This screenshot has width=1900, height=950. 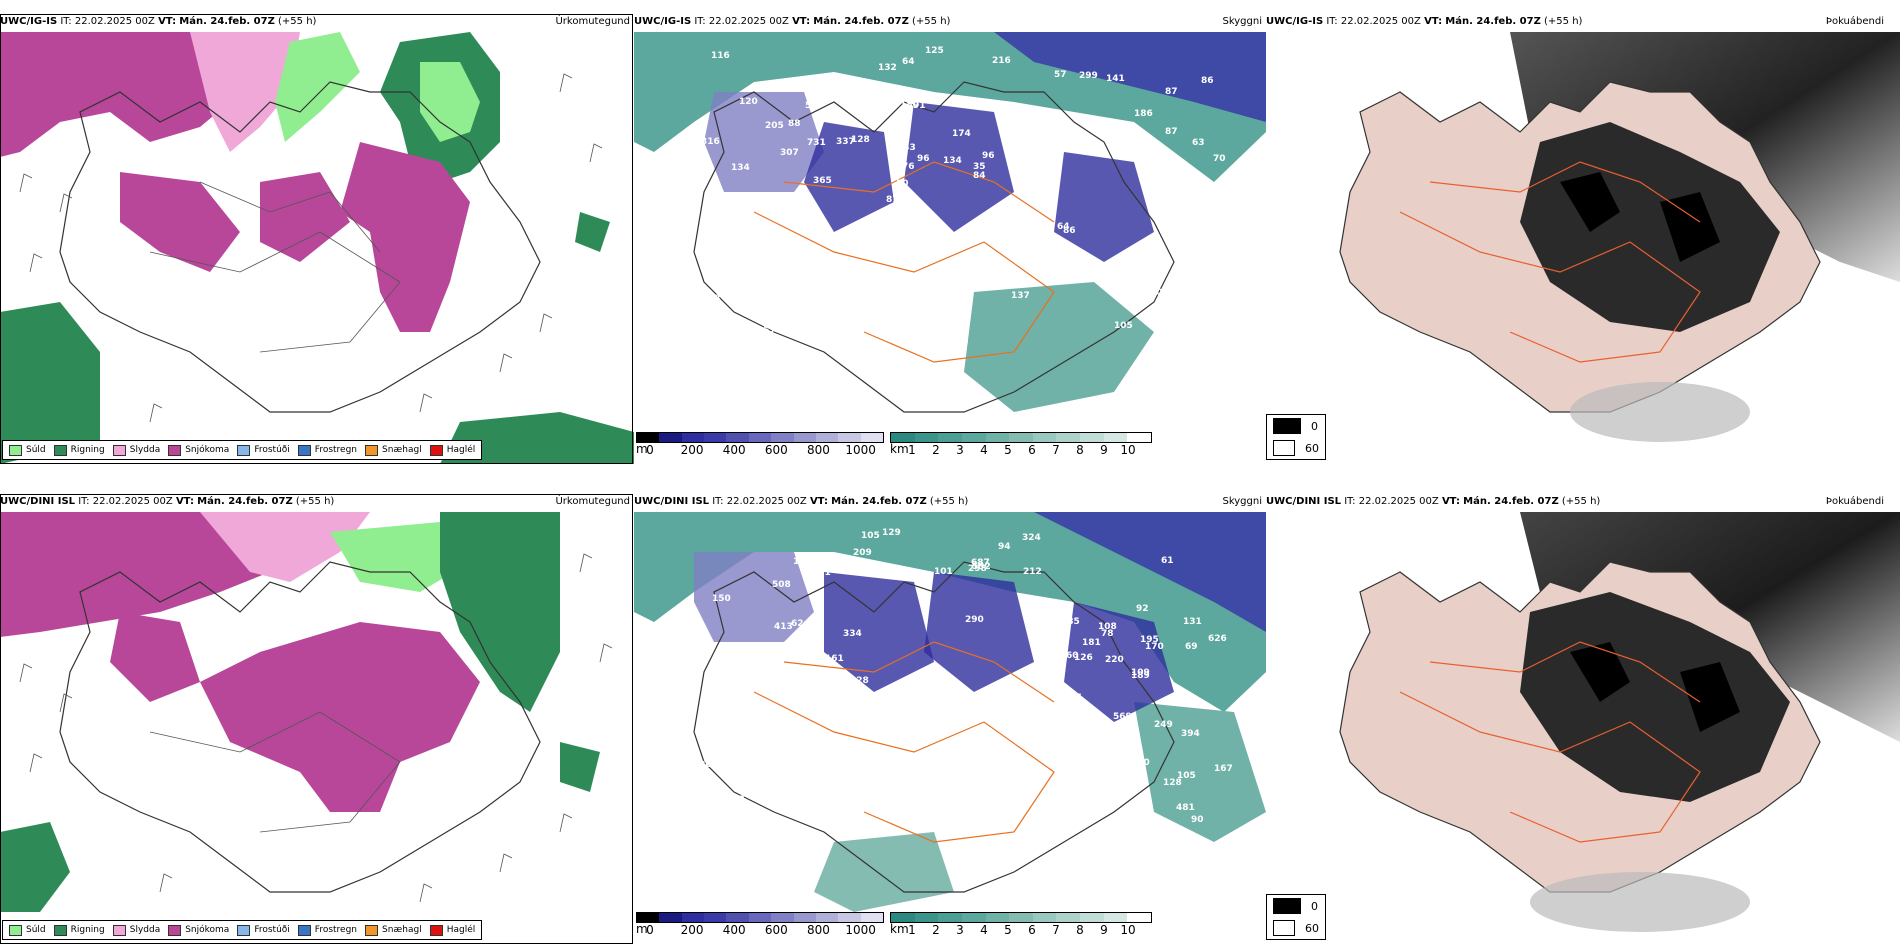 What do you see at coordinates (1128, 450) in the screenshot?
I see `colorbar-tick-label: 10` at bounding box center [1128, 450].